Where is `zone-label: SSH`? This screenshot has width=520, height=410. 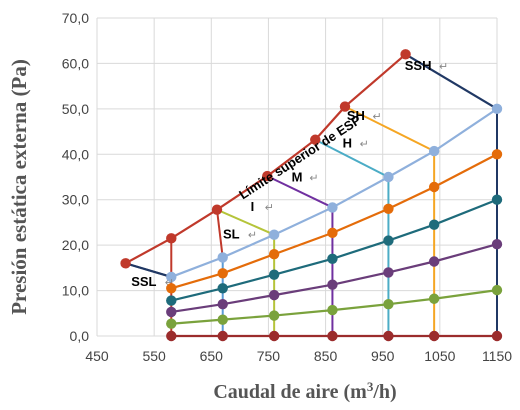 zone-label: SSH is located at coordinates (418, 65).